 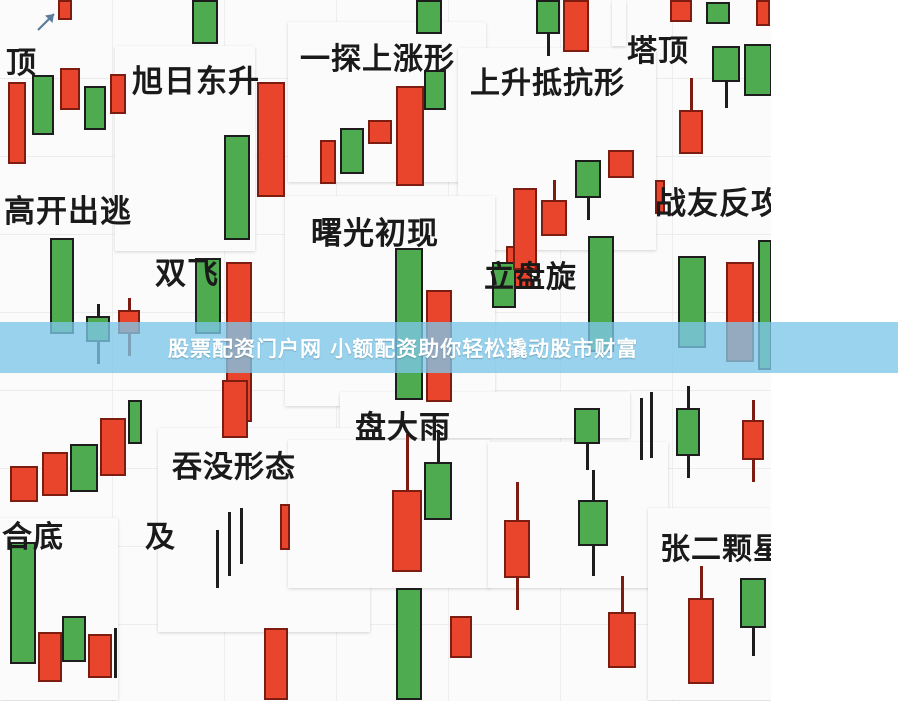 I want to click on pattern-label: 高开出逃, so click(x=68, y=212).